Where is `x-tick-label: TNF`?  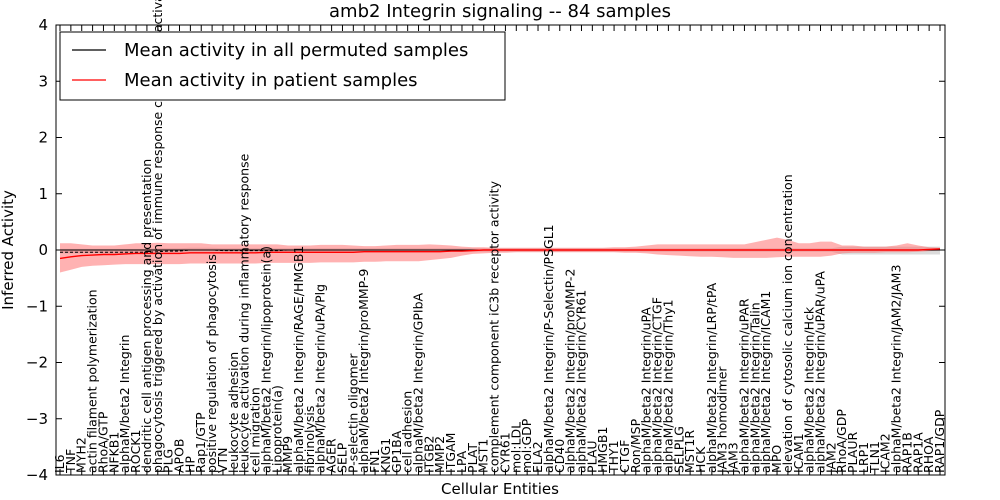
x-tick-label: TNF is located at coordinates (70, 461).